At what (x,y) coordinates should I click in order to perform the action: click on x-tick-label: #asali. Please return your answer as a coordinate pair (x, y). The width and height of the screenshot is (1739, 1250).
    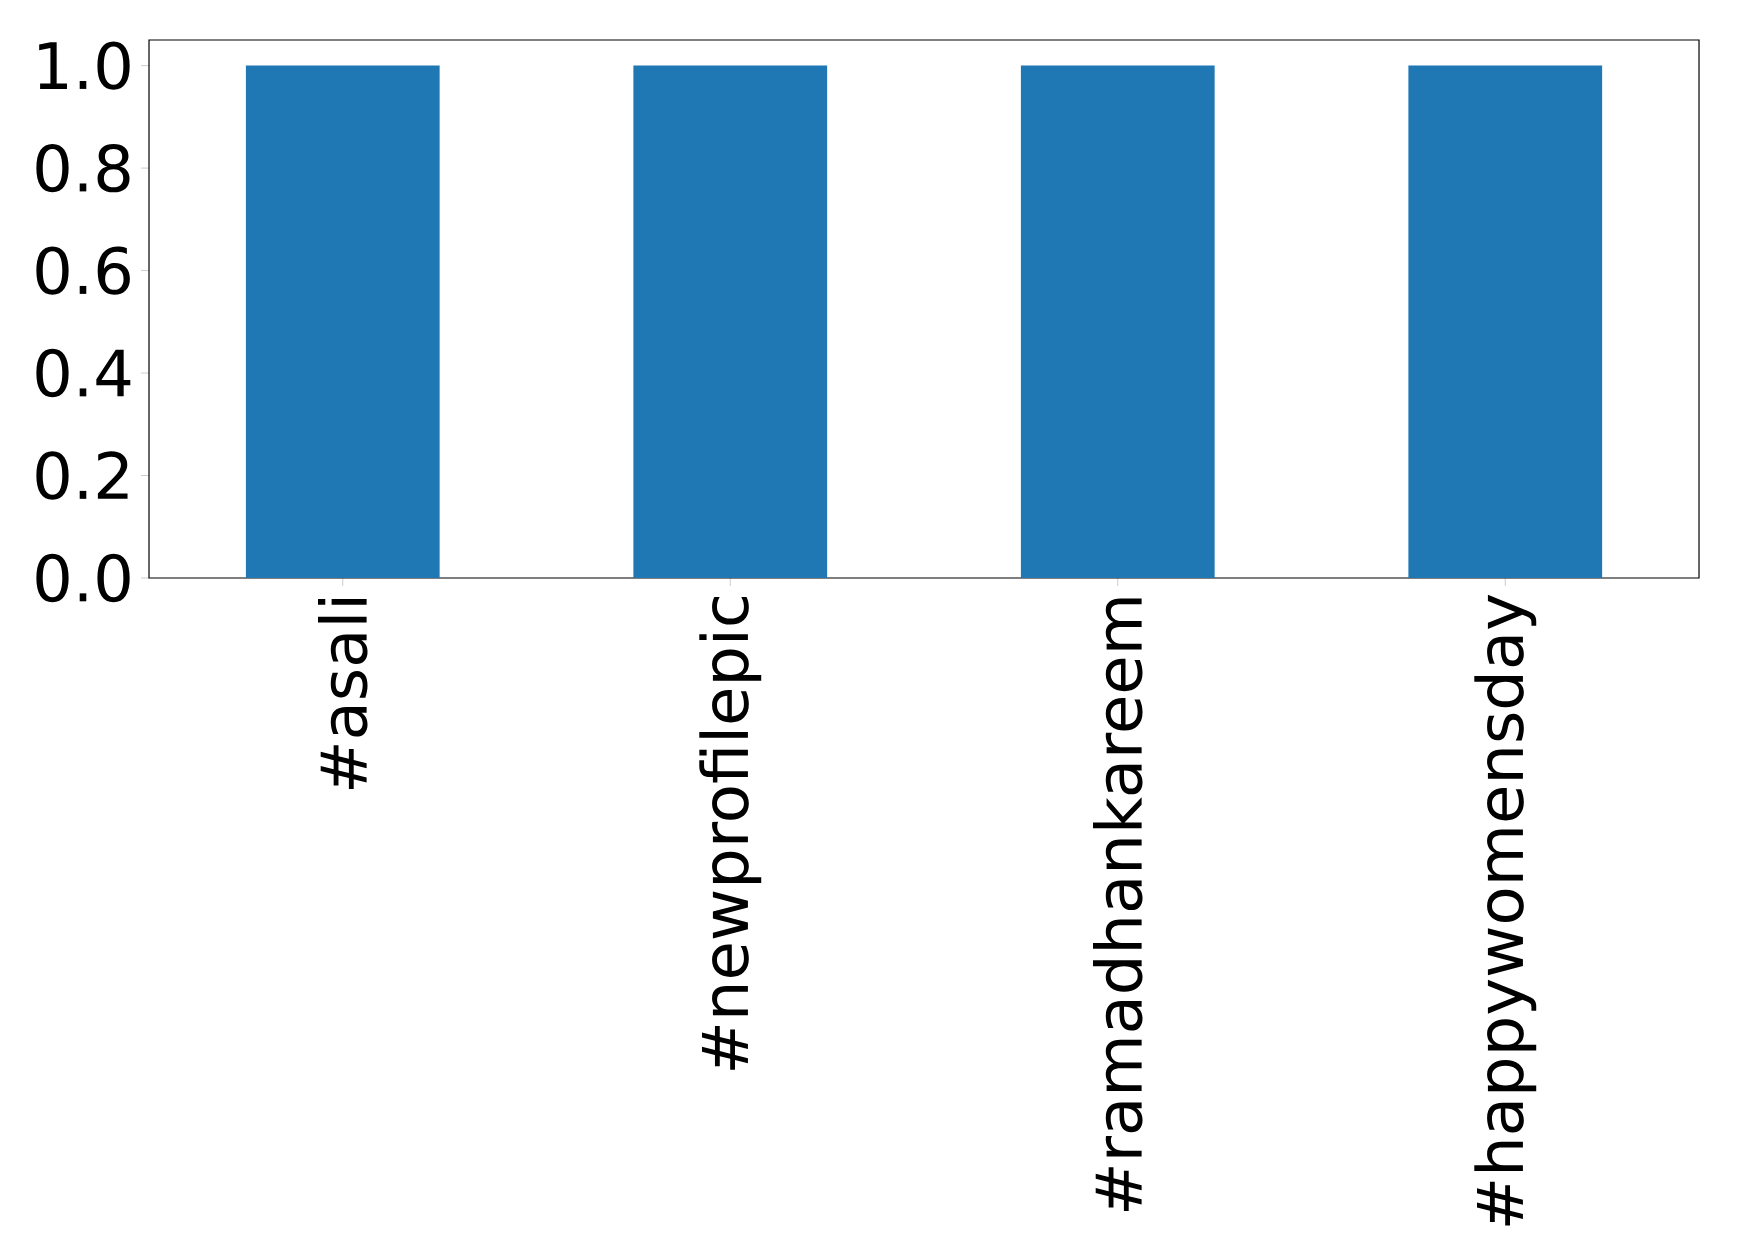
    Looking at the image, I should click on (343, 694).